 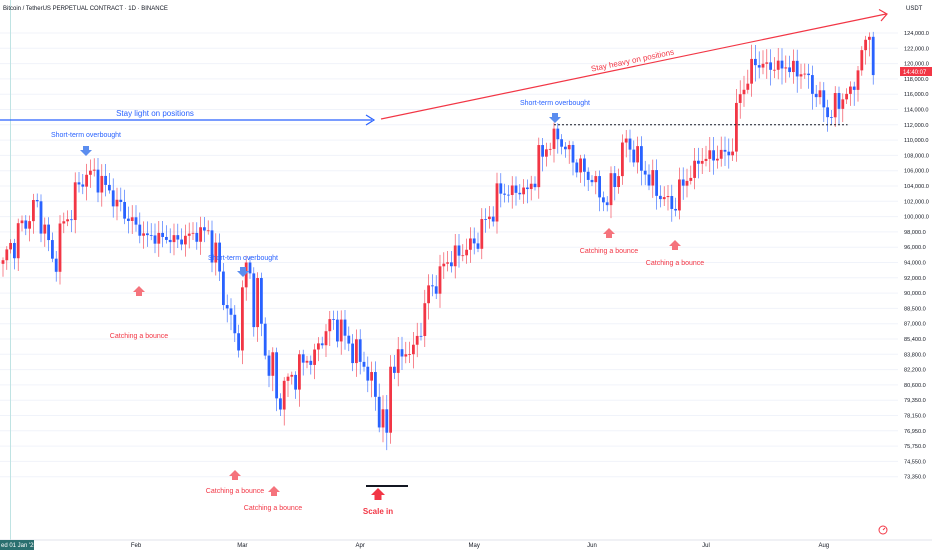 I want to click on stay-heavy-annotation: Stay heavy on positions, so click(x=634, y=64).